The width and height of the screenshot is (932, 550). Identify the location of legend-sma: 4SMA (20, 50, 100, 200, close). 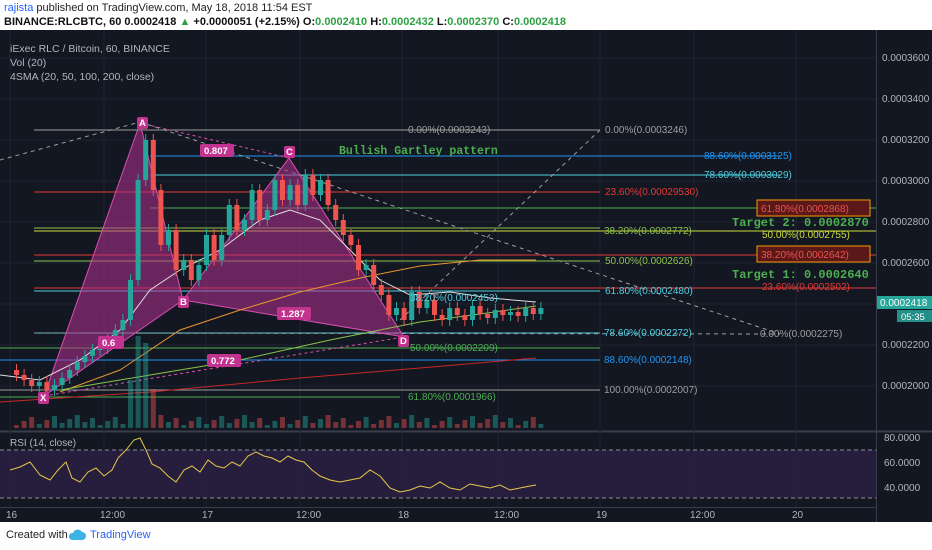
(82, 77).